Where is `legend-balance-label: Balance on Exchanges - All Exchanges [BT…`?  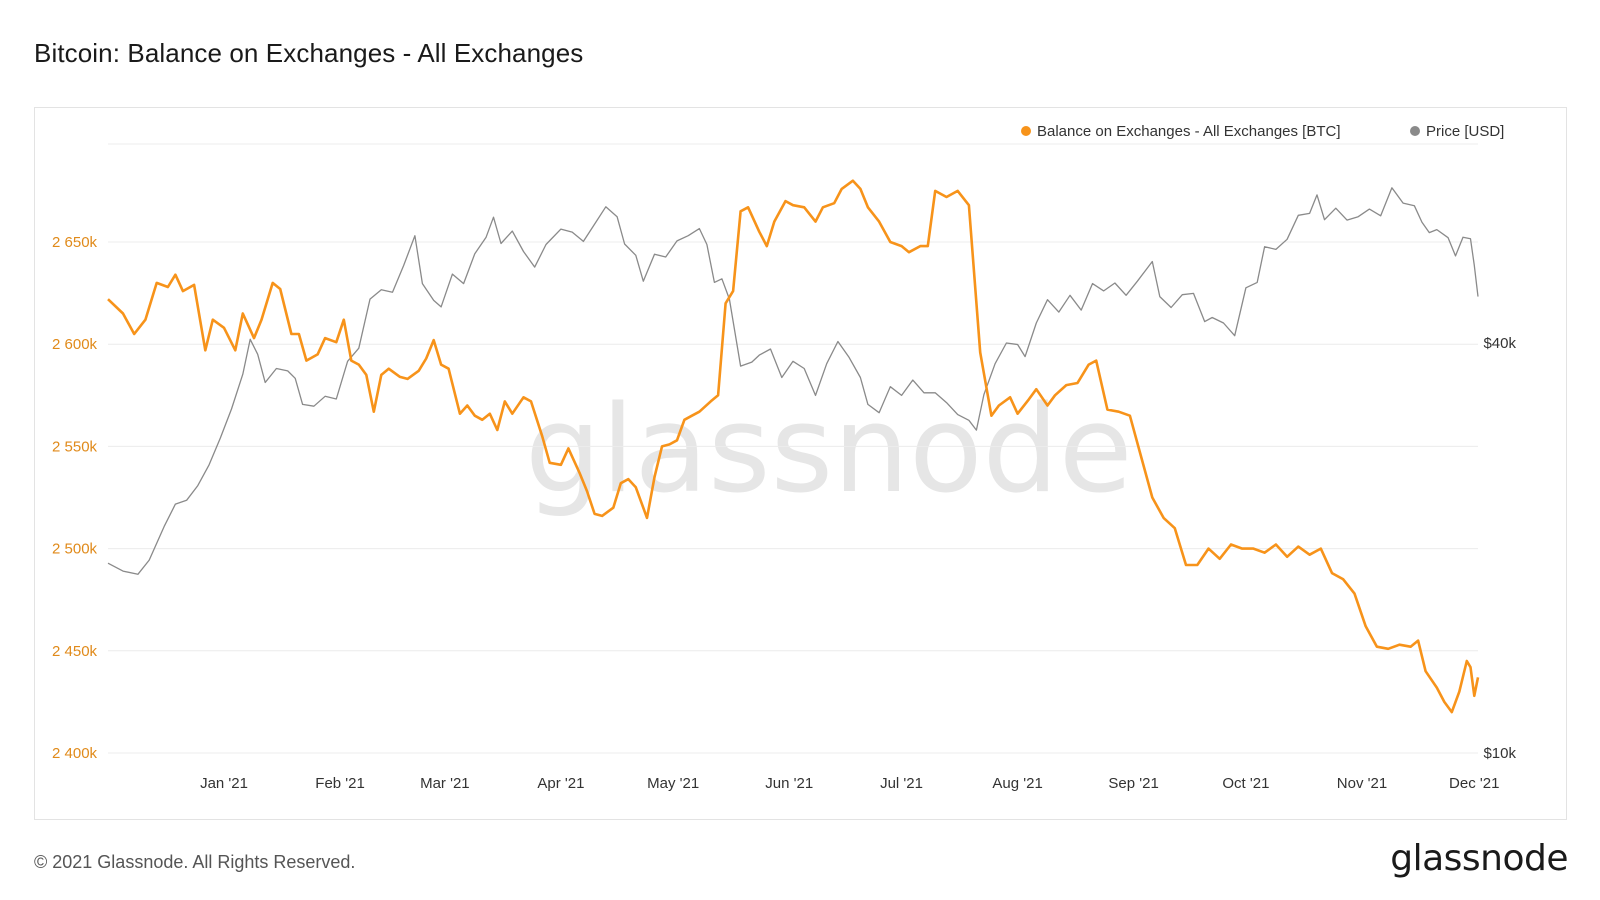
legend-balance-label: Balance on Exchanges - All Exchanges [BT… is located at coordinates (1189, 131).